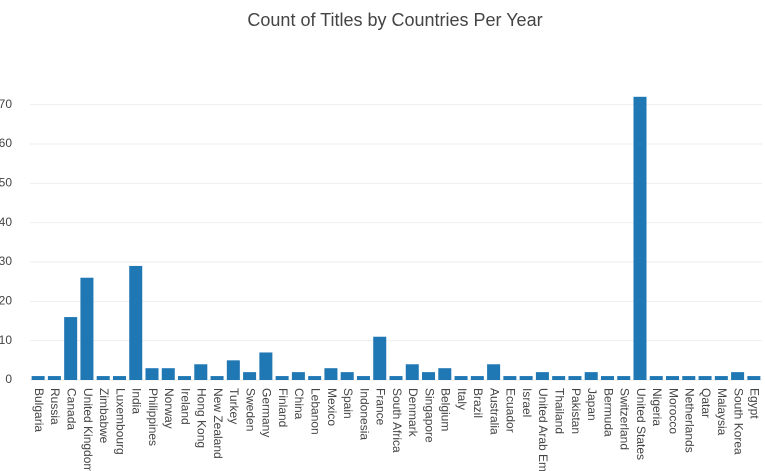 This screenshot has width=765, height=471. I want to click on y-tick-label: 40, so click(6, 222).